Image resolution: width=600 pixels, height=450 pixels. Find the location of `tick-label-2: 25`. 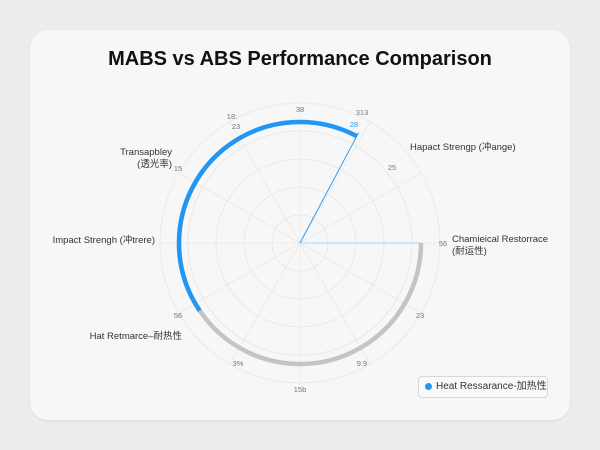

tick-label-2: 25 is located at coordinates (392, 167).